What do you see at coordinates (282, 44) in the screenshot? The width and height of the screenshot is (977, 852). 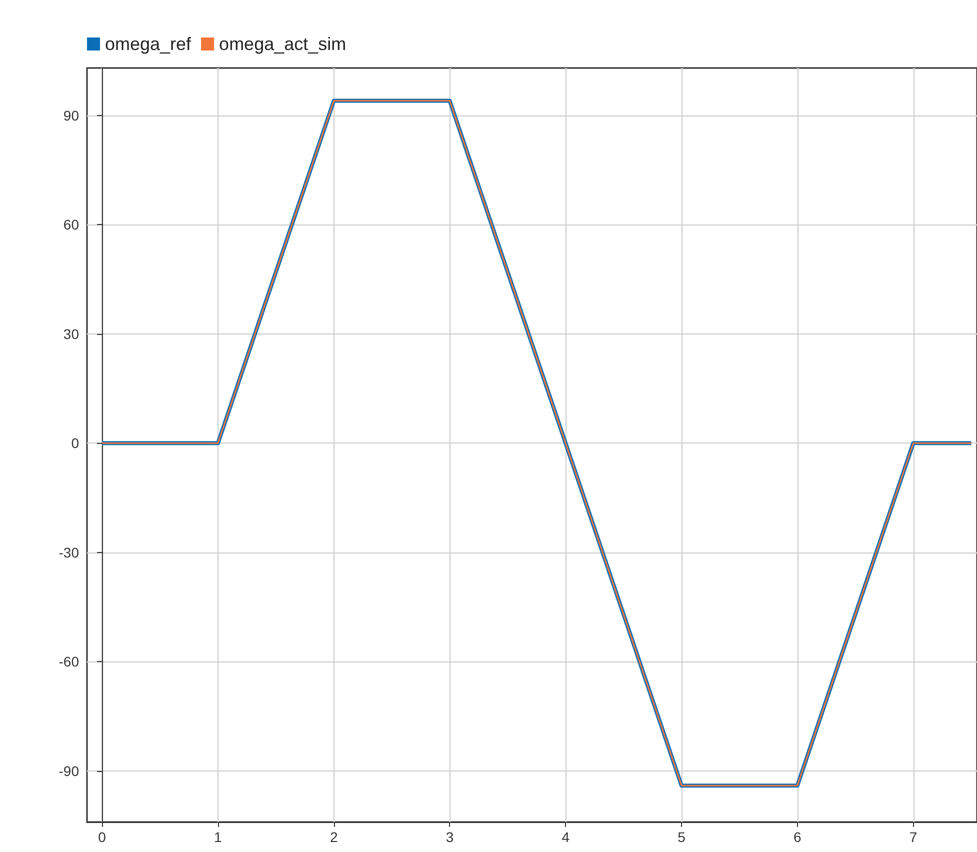 I see `legend-label: omega_act_sim` at bounding box center [282, 44].